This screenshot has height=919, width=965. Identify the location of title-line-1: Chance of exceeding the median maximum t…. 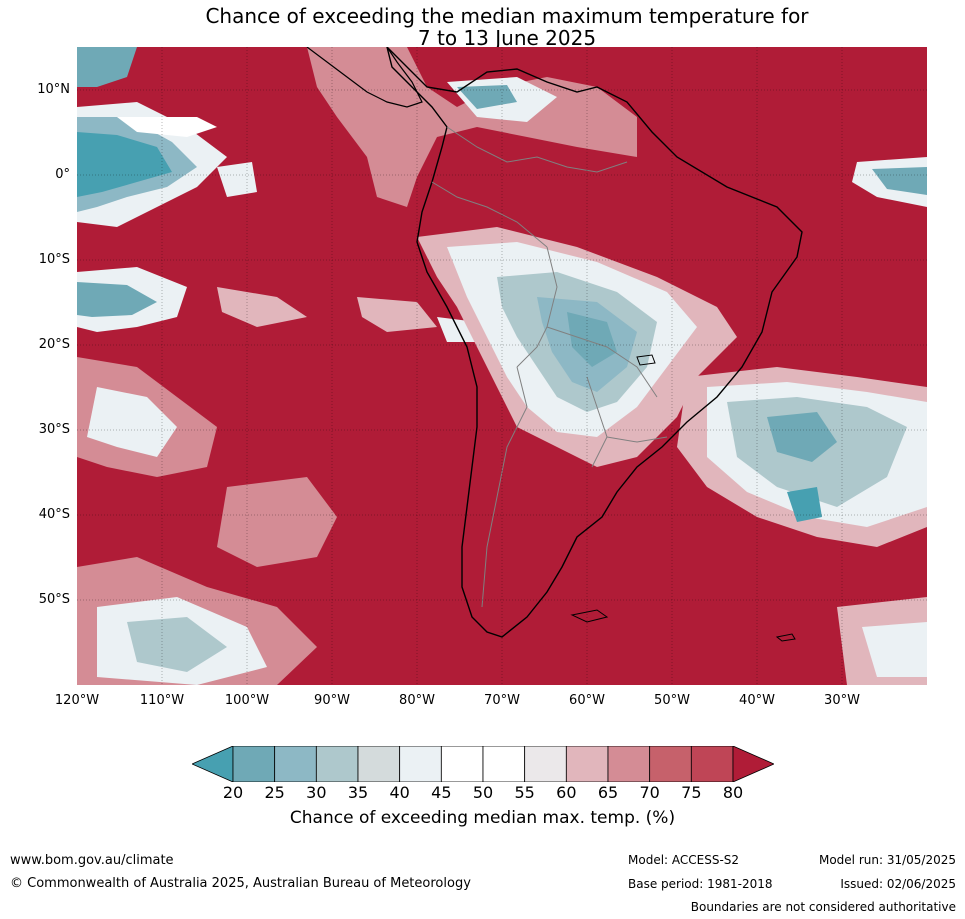
(507, 16).